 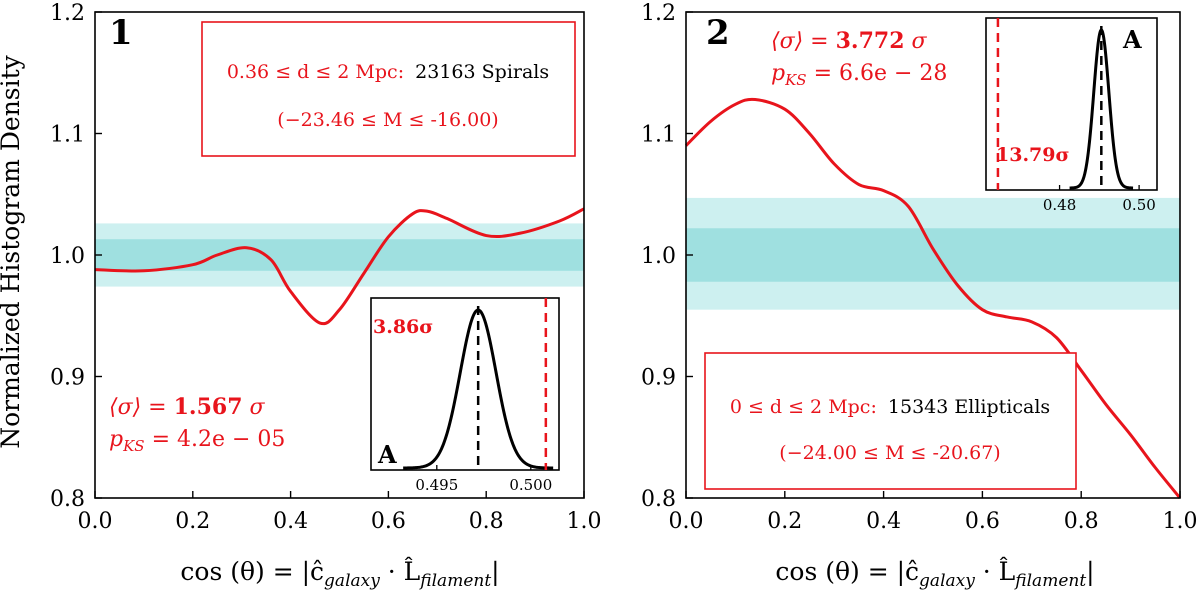 I want to click on inset-sigma-label: 3.86σ, so click(x=403, y=327).